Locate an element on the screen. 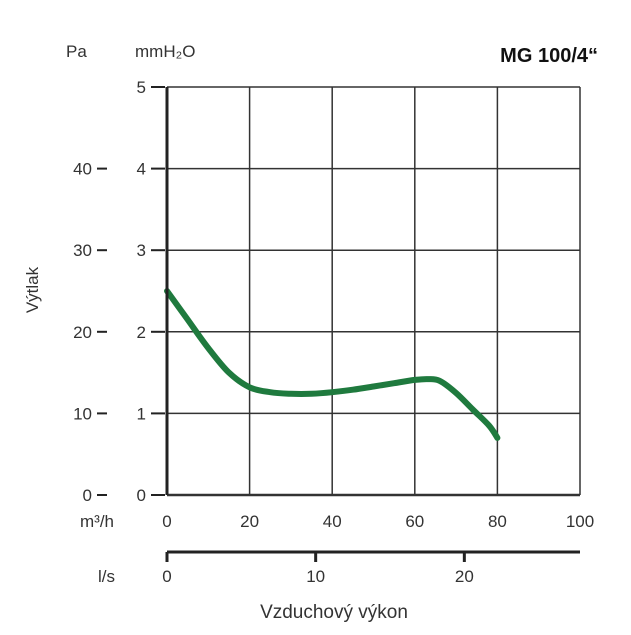 This screenshot has height=635, width=631. y-tick-label-left: 10 is located at coordinates (82, 413).